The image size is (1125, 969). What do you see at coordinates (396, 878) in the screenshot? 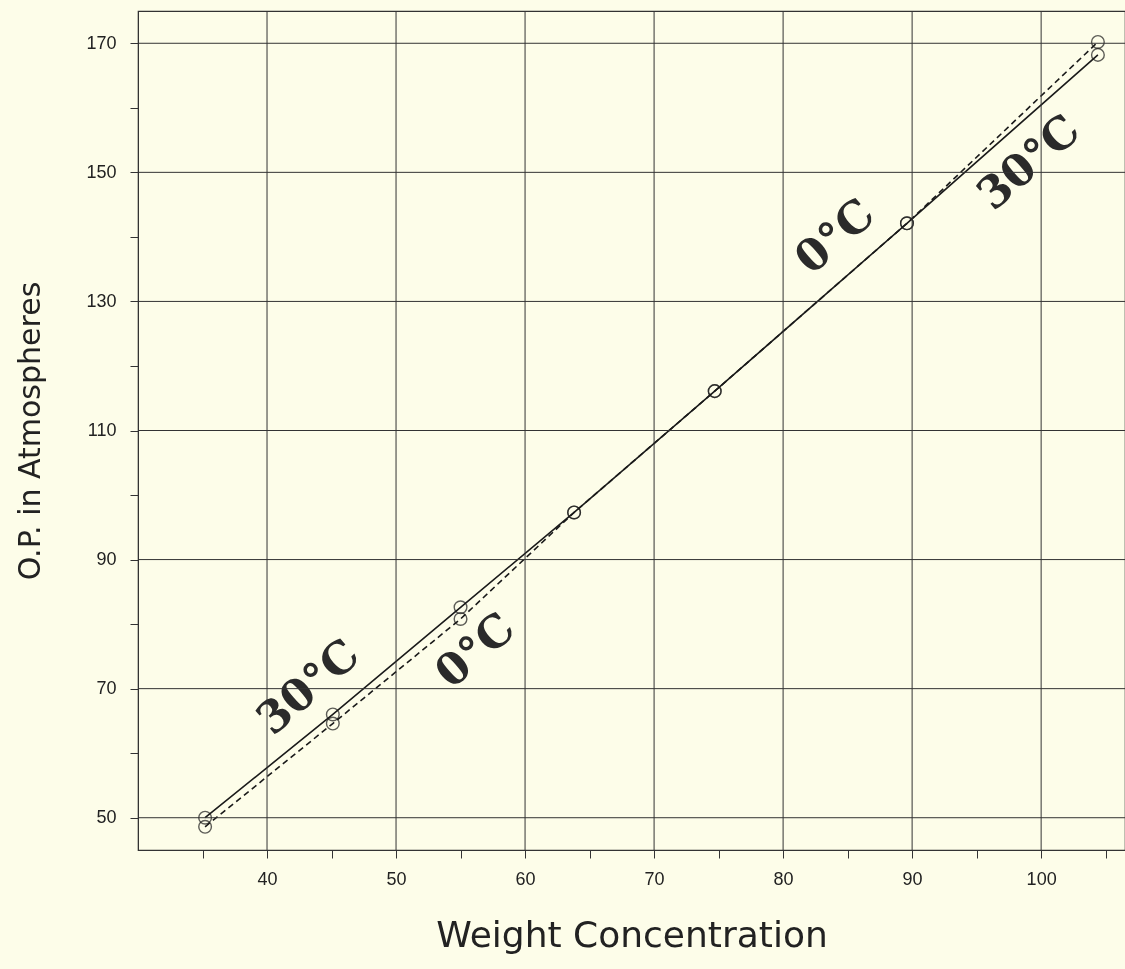
I see `x-tick-label: 50` at bounding box center [396, 878].